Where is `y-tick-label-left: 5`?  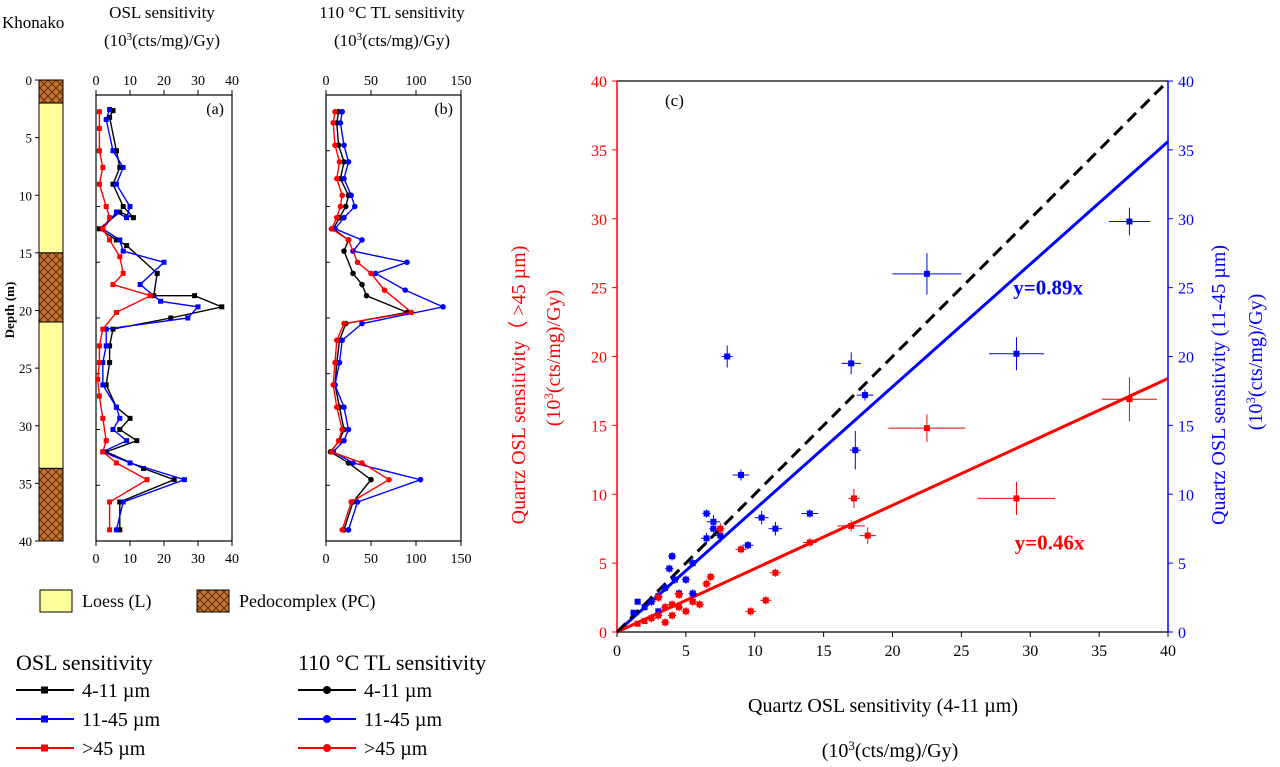
y-tick-label-left: 5 is located at coordinates (603, 564).